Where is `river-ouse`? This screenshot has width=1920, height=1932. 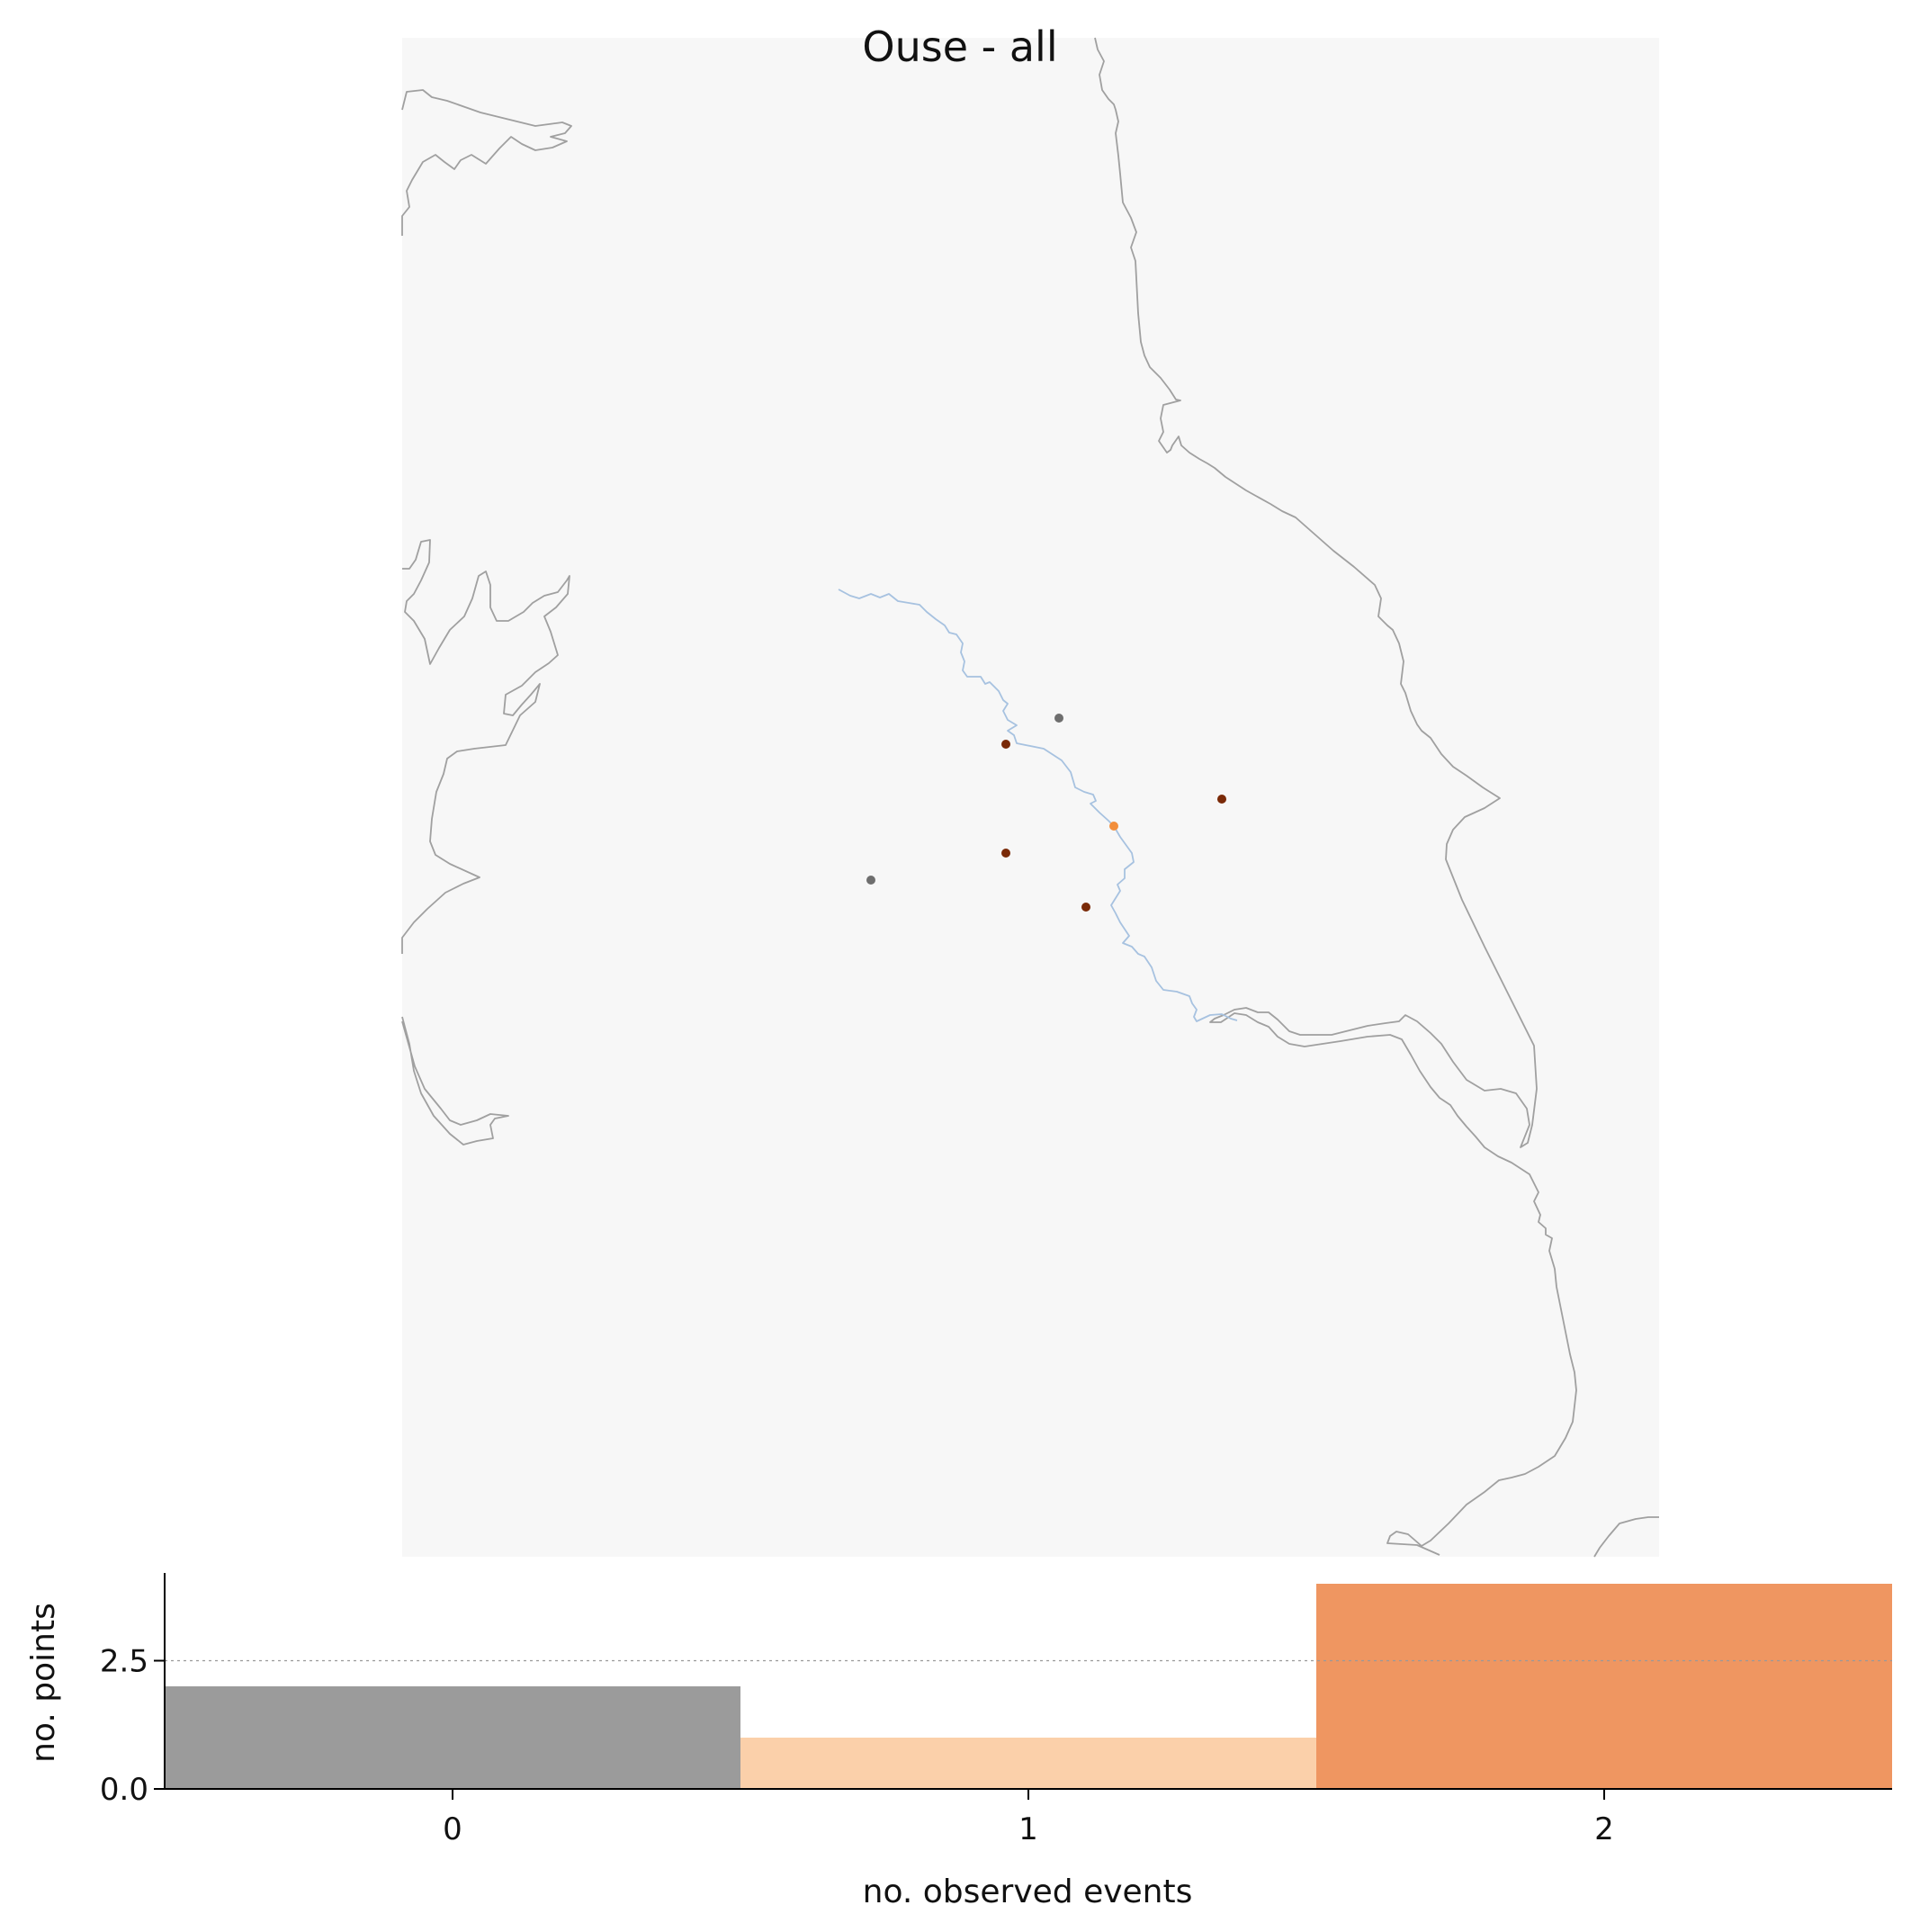 river-ouse is located at coordinates (1038, 805).